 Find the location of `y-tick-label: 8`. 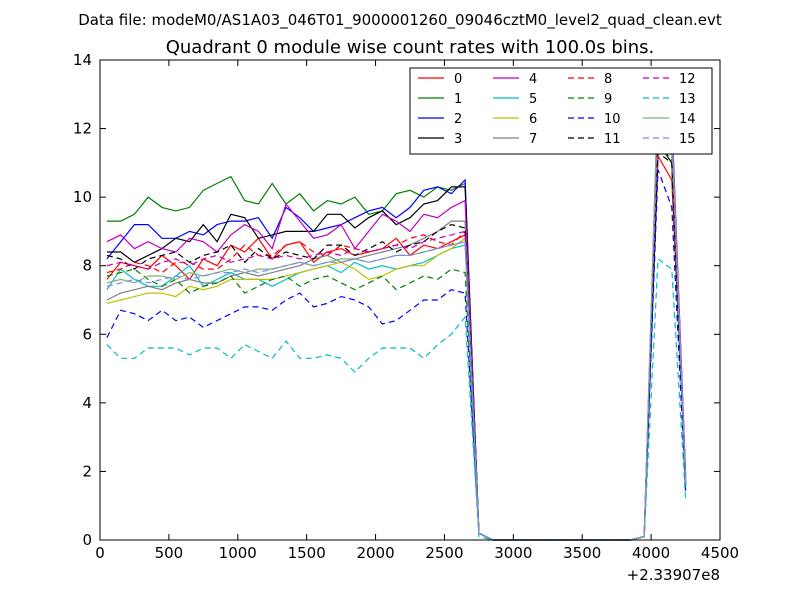

y-tick-label: 8 is located at coordinates (87, 266).